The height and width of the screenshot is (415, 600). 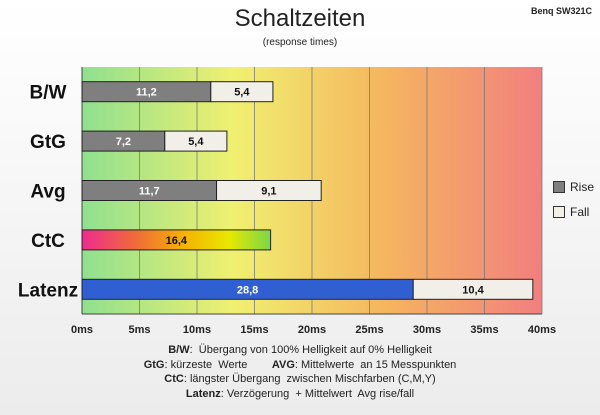 I want to click on fall-value-label: 10,4, so click(x=473, y=290).